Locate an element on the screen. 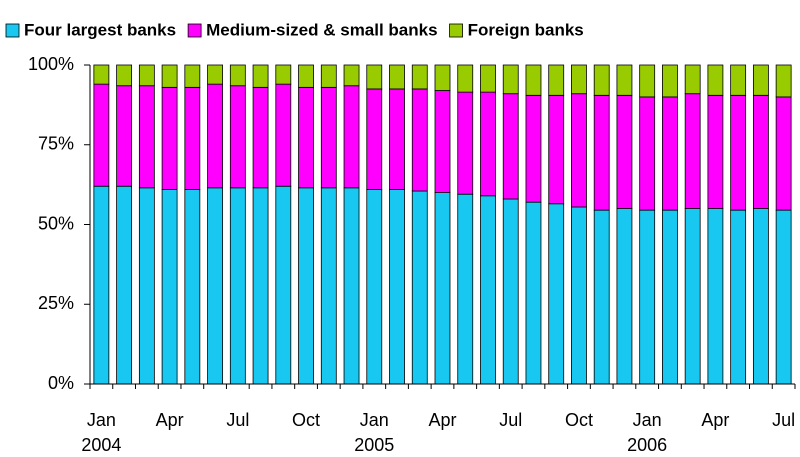  legend-label: Four largest banks is located at coordinates (100, 29).